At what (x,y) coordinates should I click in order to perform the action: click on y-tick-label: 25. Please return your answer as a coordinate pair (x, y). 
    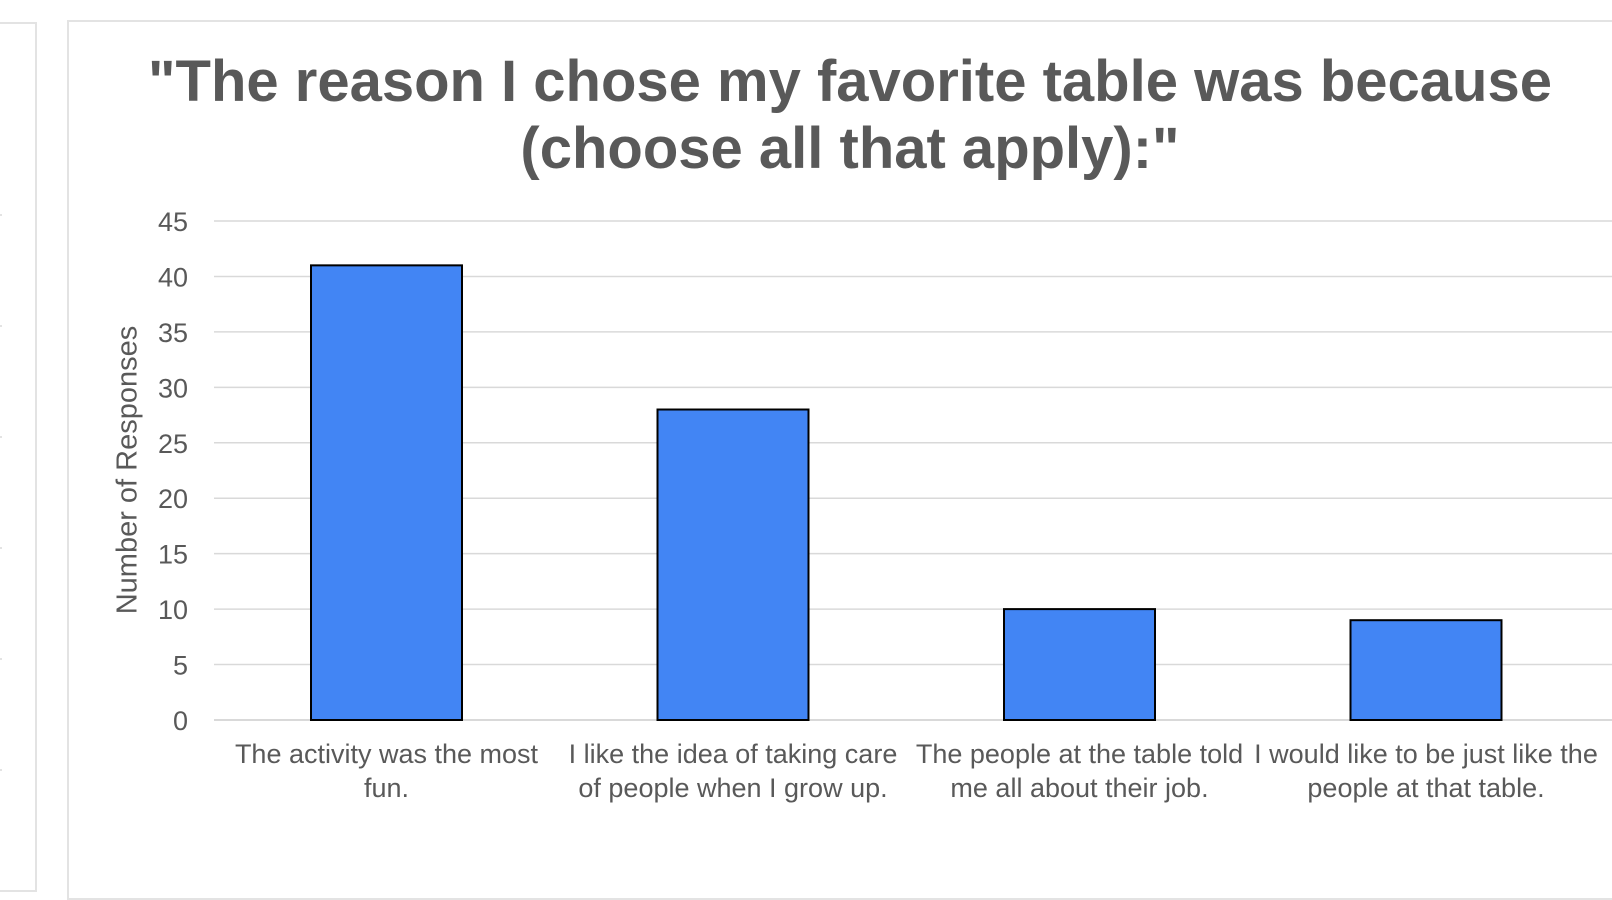
    Looking at the image, I should click on (173, 444).